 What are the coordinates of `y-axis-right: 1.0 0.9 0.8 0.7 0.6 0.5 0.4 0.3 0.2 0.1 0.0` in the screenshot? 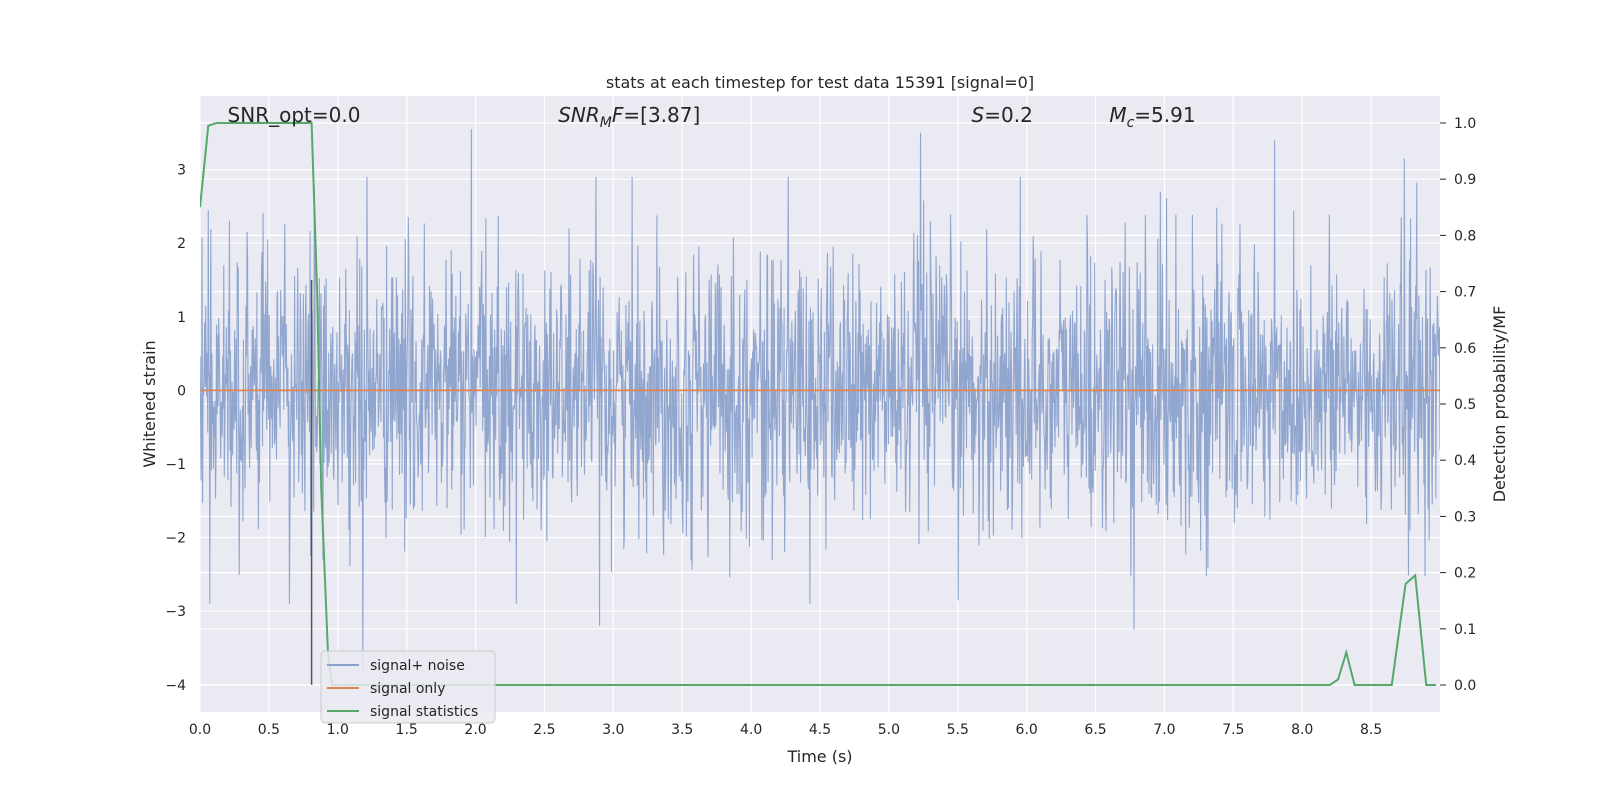 It's located at (1458, 405).